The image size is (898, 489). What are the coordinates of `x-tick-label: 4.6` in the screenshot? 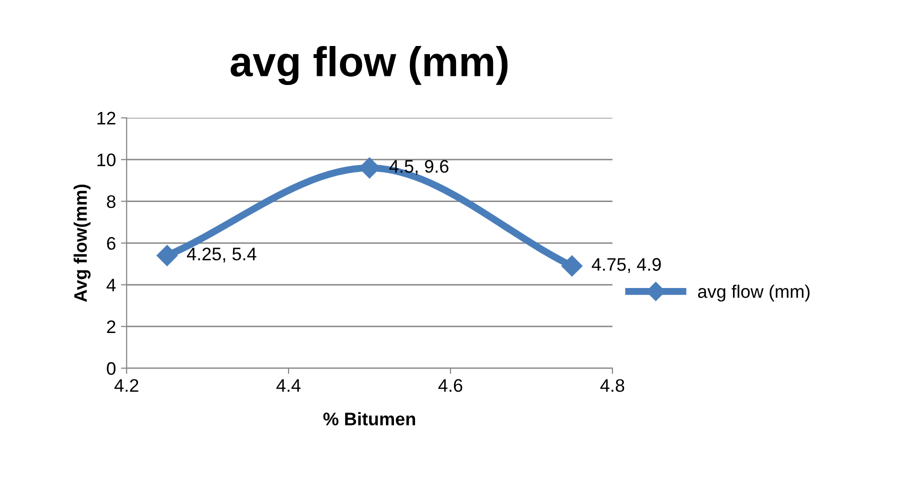 It's located at (450, 385).